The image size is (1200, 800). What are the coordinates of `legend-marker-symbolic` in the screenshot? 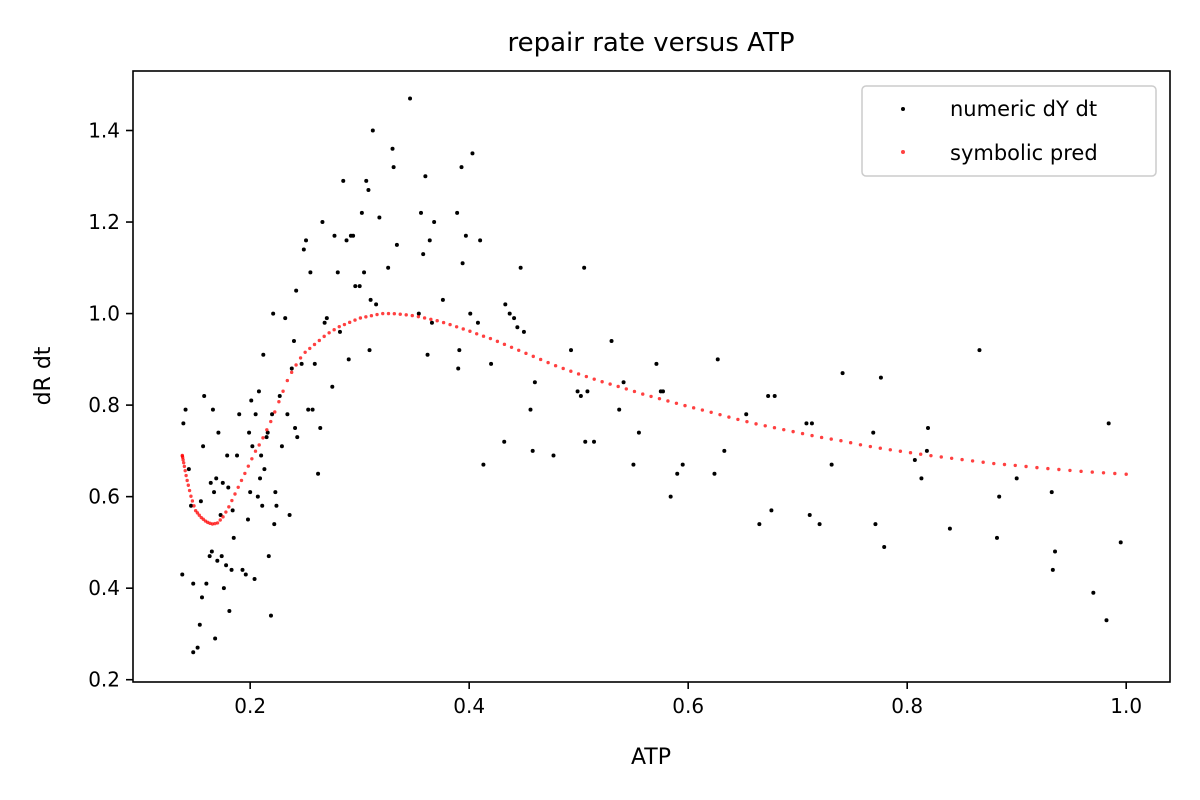 It's located at (903, 152).